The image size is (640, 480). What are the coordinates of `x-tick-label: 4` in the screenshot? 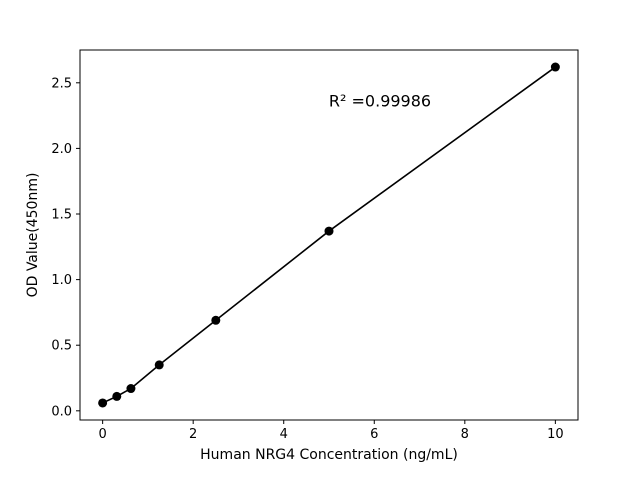 It's located at (284, 434).